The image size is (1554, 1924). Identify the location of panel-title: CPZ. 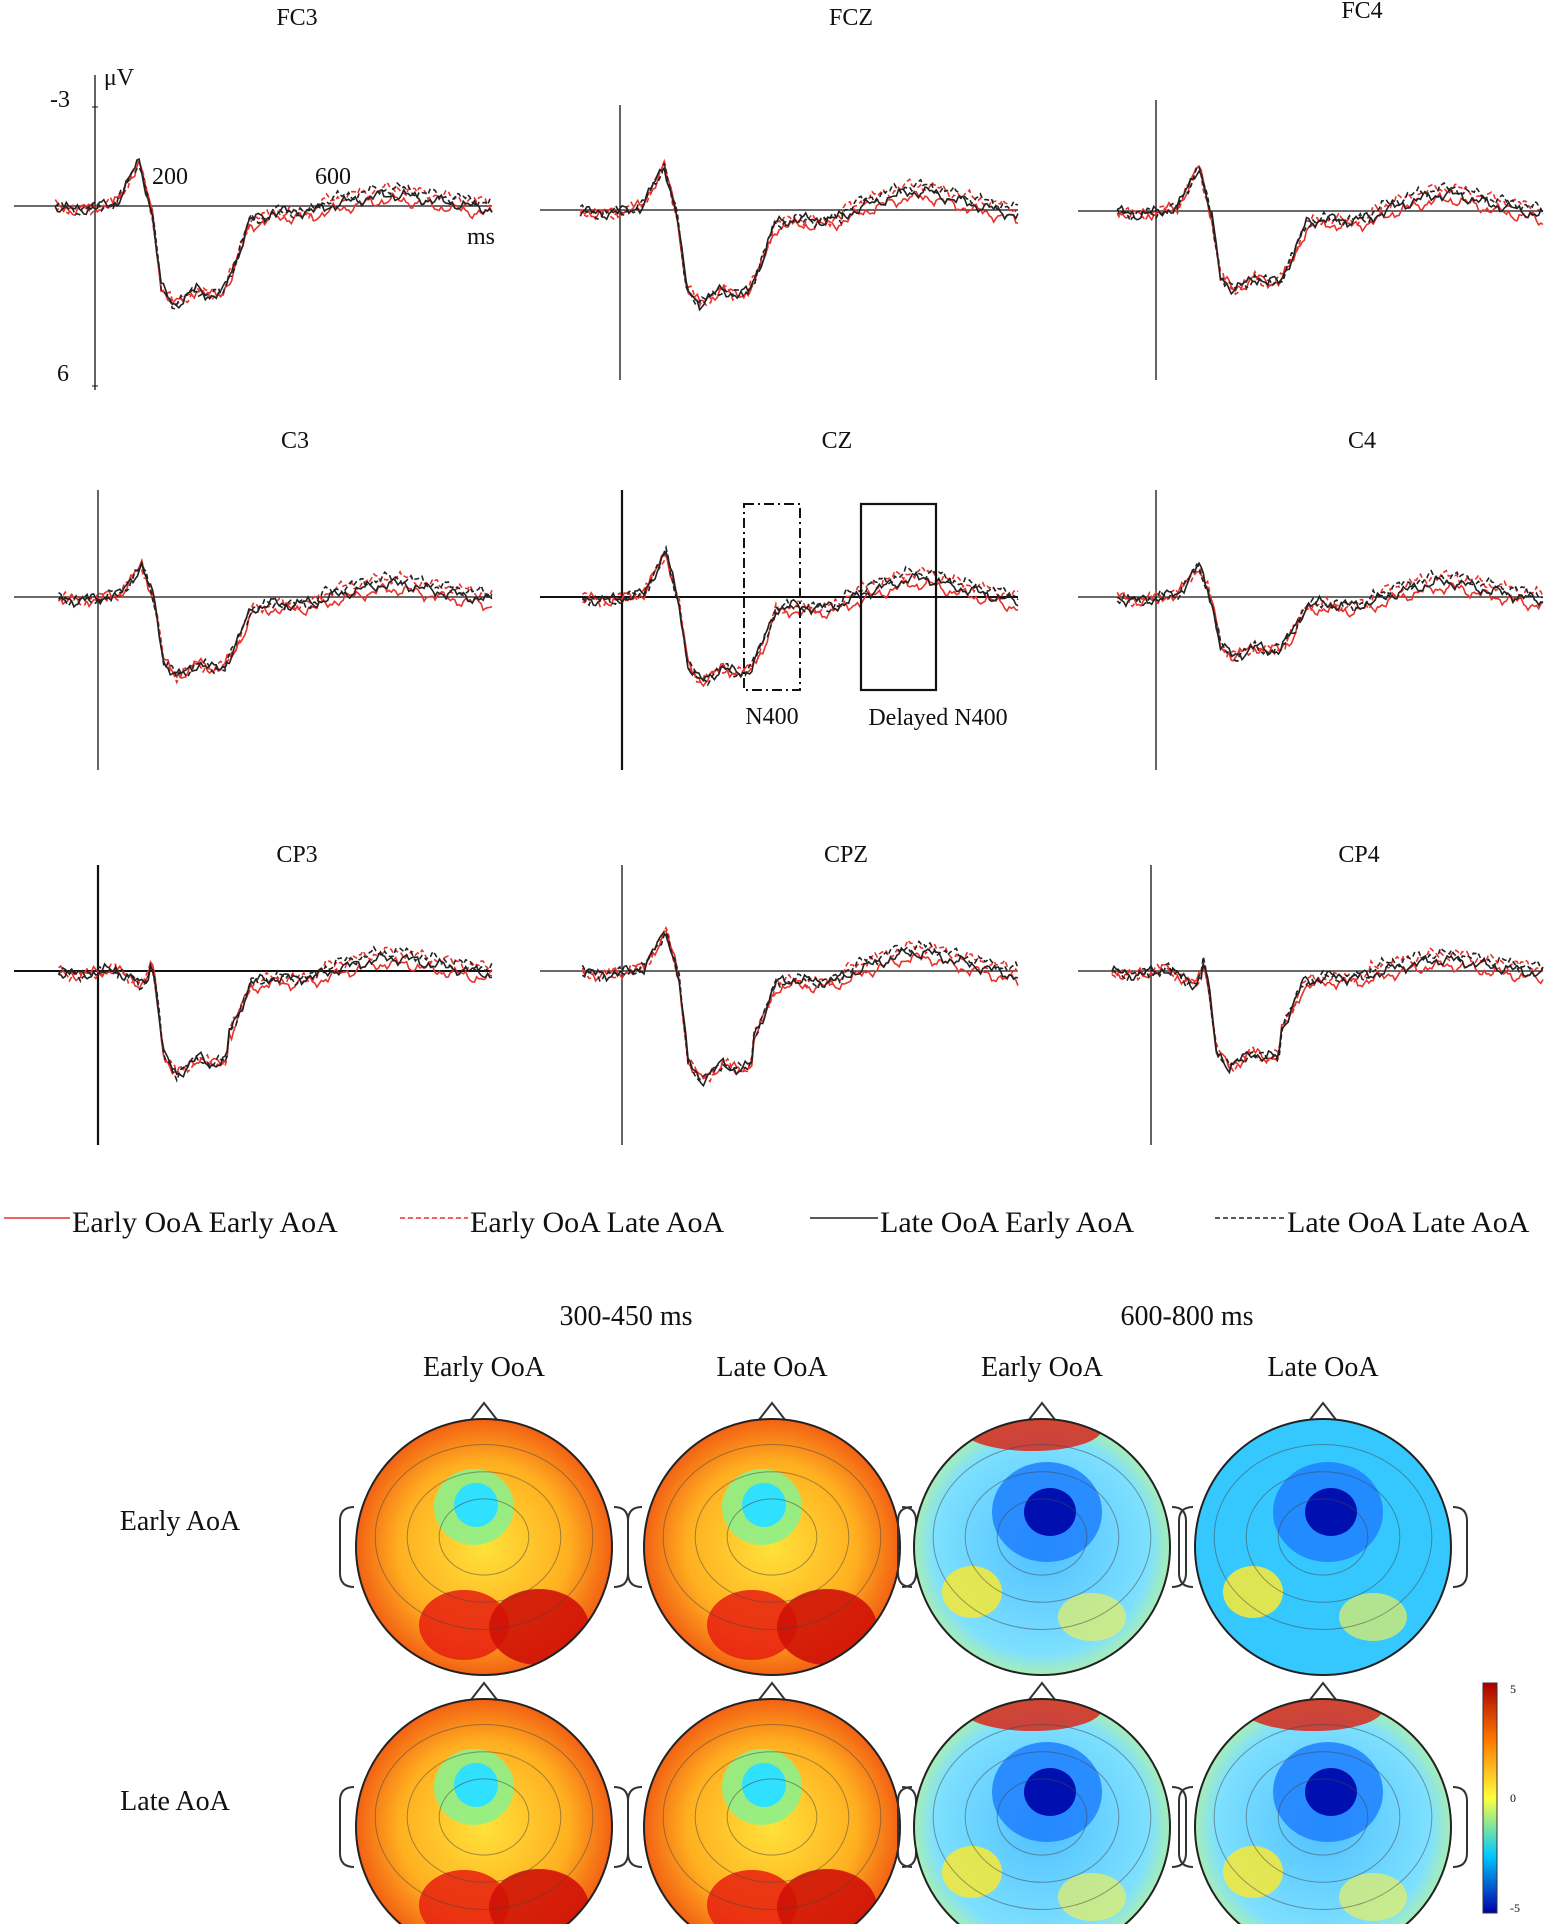
(846, 855).